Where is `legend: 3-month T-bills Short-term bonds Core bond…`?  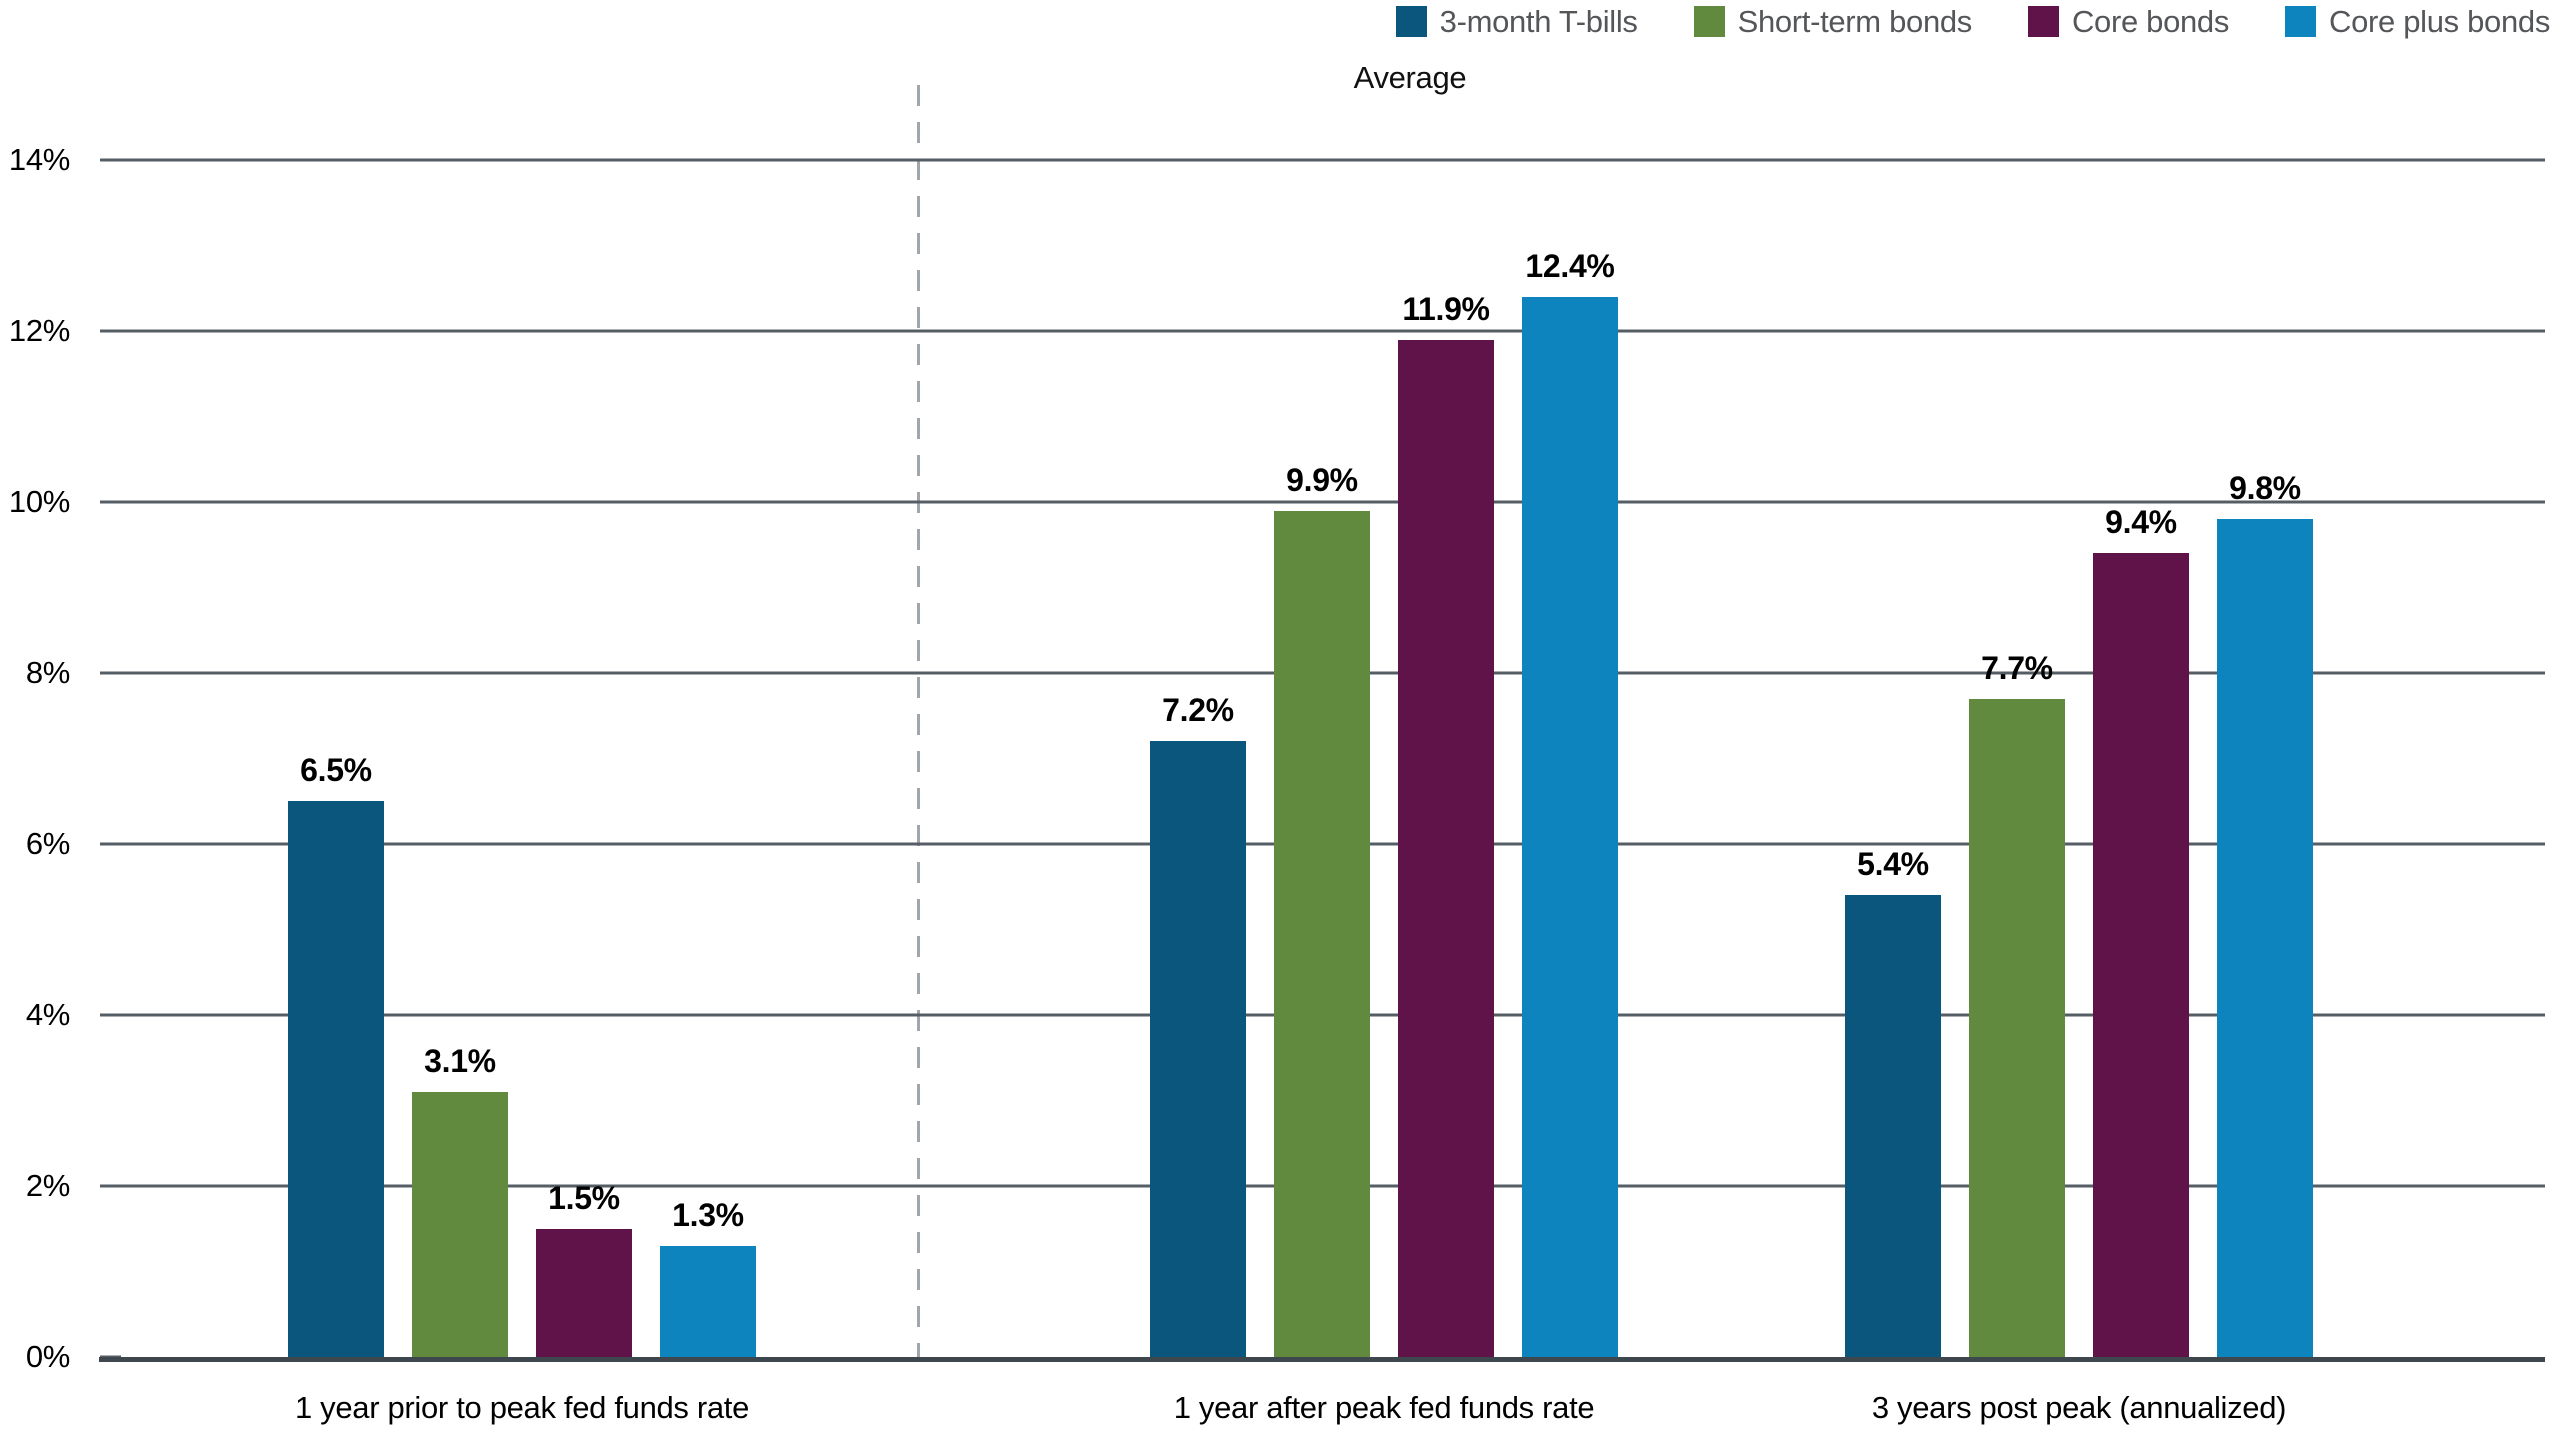 legend: 3-month T-bills Short-term bonds Core bond… is located at coordinates (1972, 21).